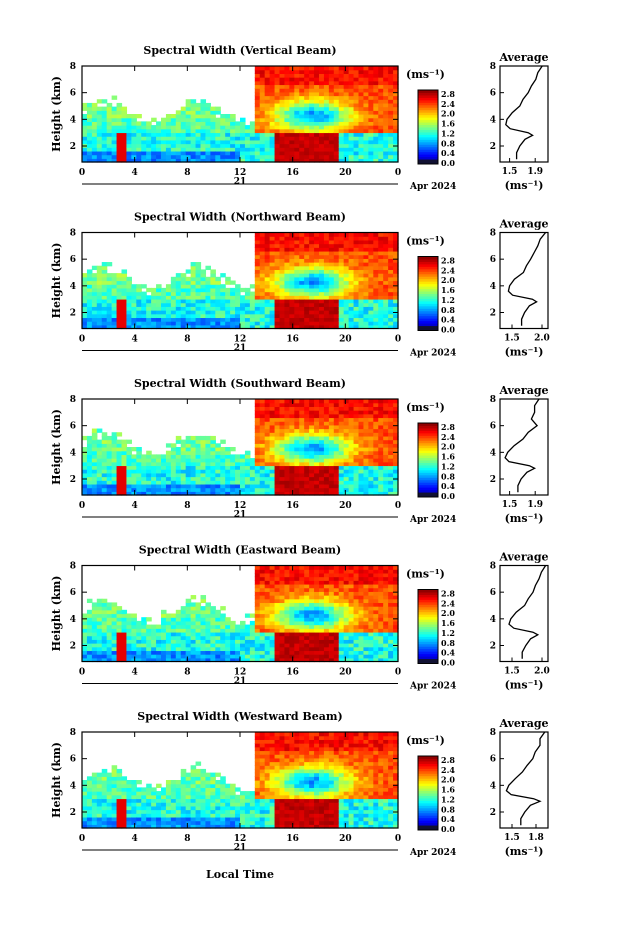 The height and width of the screenshot is (933, 617). I want to click on y-tick-label: 8, so click(73, 234).